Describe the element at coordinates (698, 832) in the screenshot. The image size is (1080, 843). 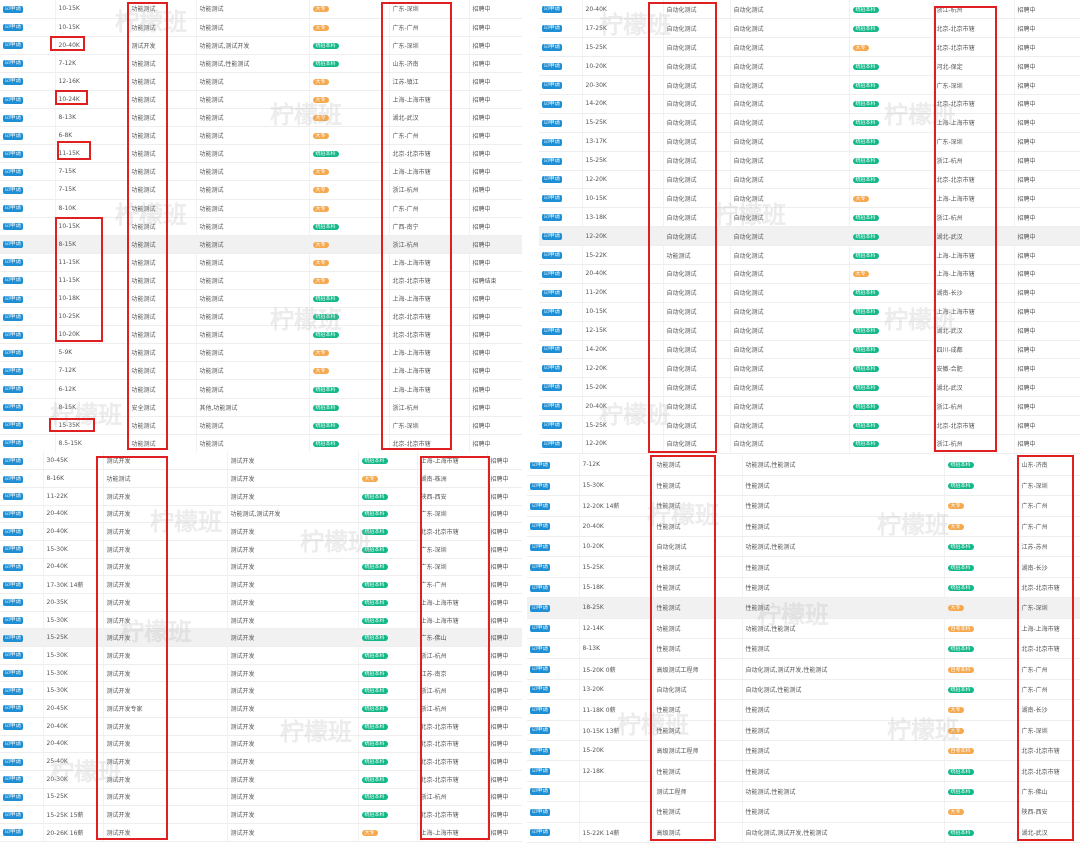
I see `position-cell: 高级测试` at that location.